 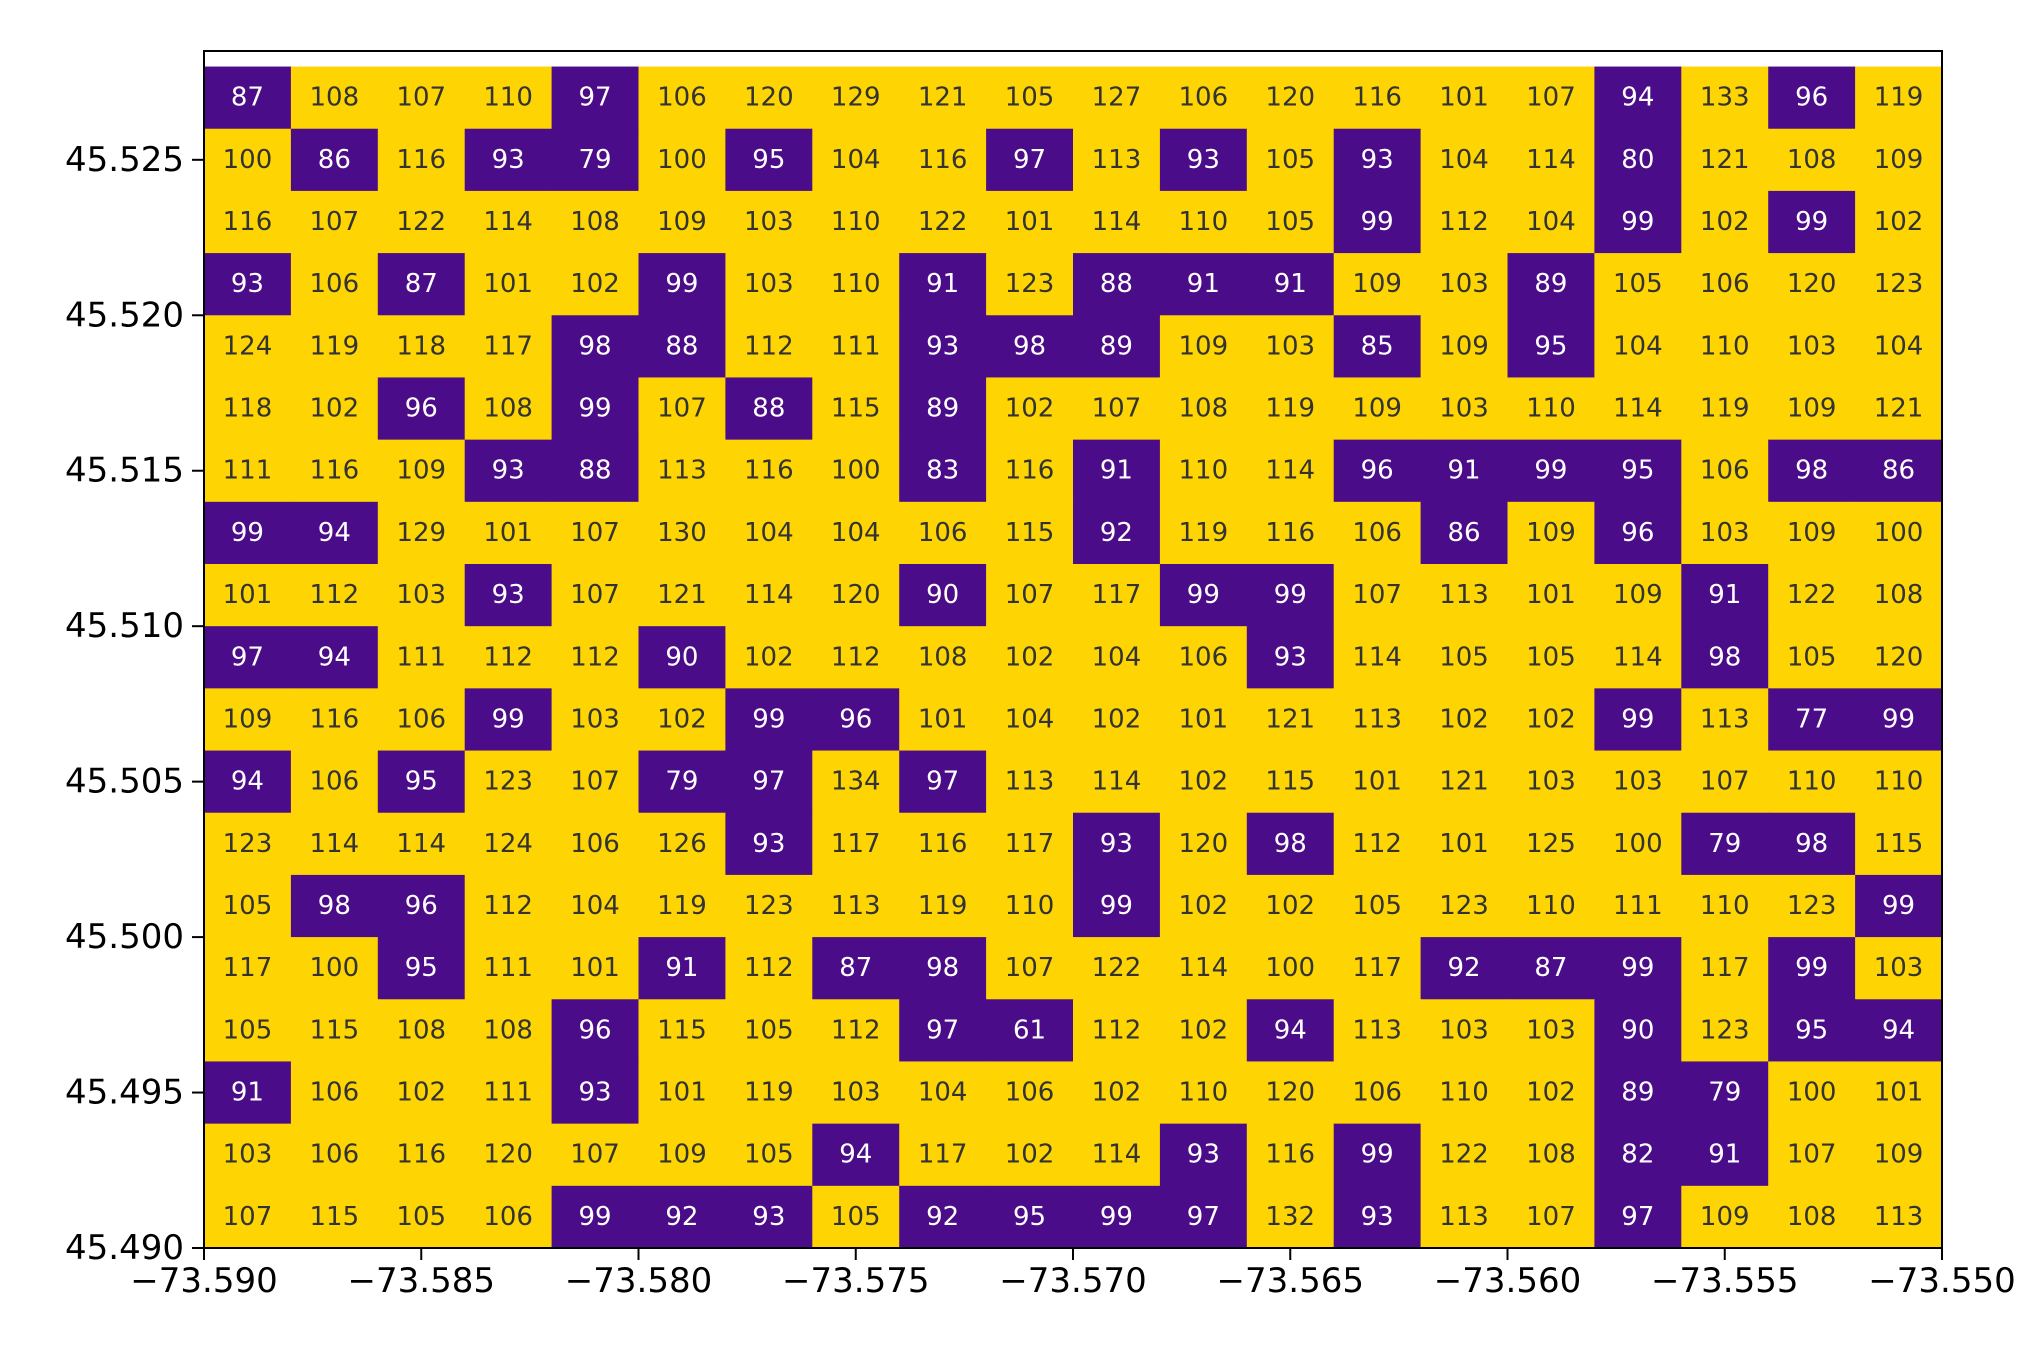 I want to click on heatmap-cell-label: 108, so click(x=421, y=1030).